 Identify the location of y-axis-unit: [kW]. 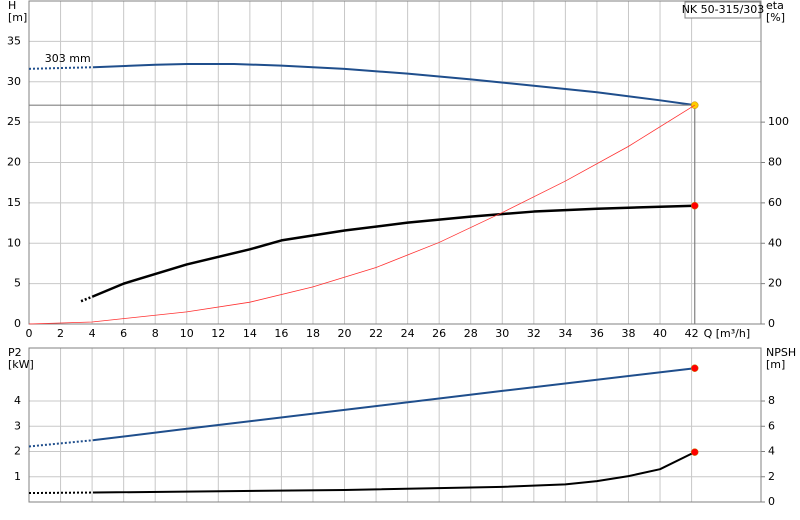
(21, 364).